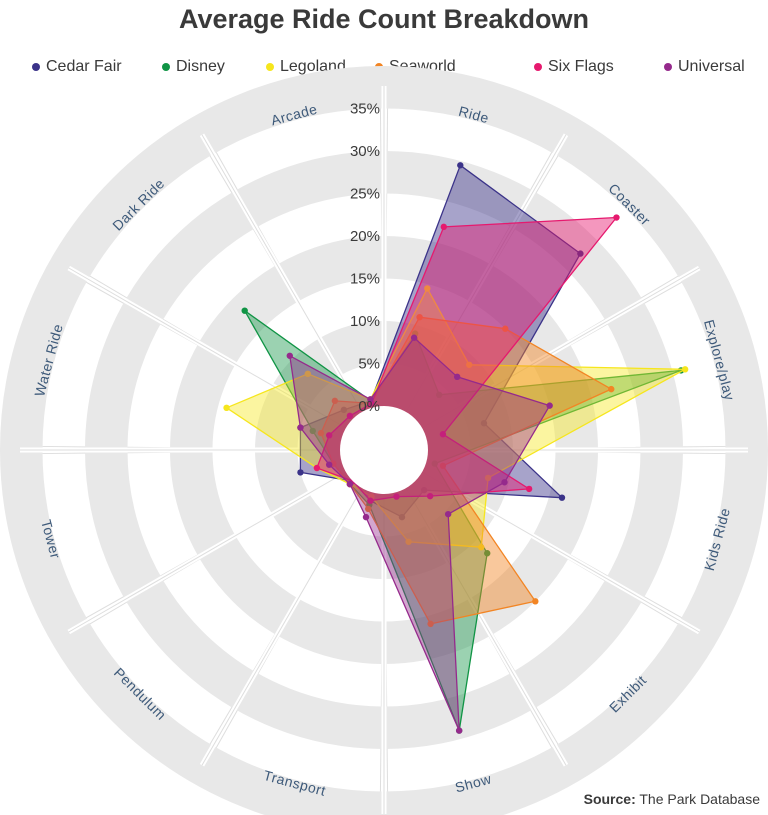 This screenshot has width=768, height=815. What do you see at coordinates (365, 279) in the screenshot?
I see `tick-label: 15%` at bounding box center [365, 279].